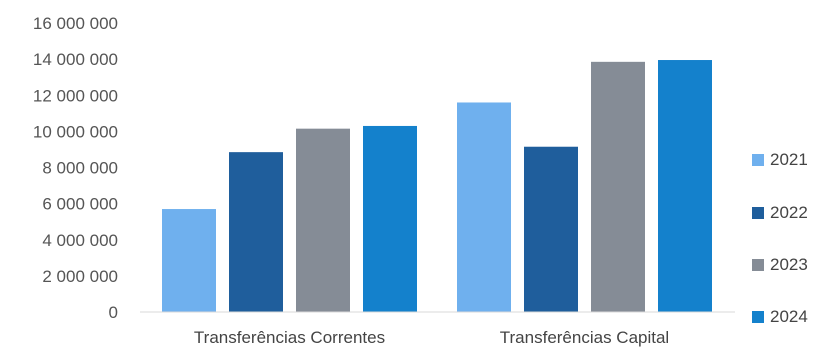 The height and width of the screenshot is (357, 822). What do you see at coordinates (758, 213) in the screenshot?
I see `legend-swatch-2022` at bounding box center [758, 213].